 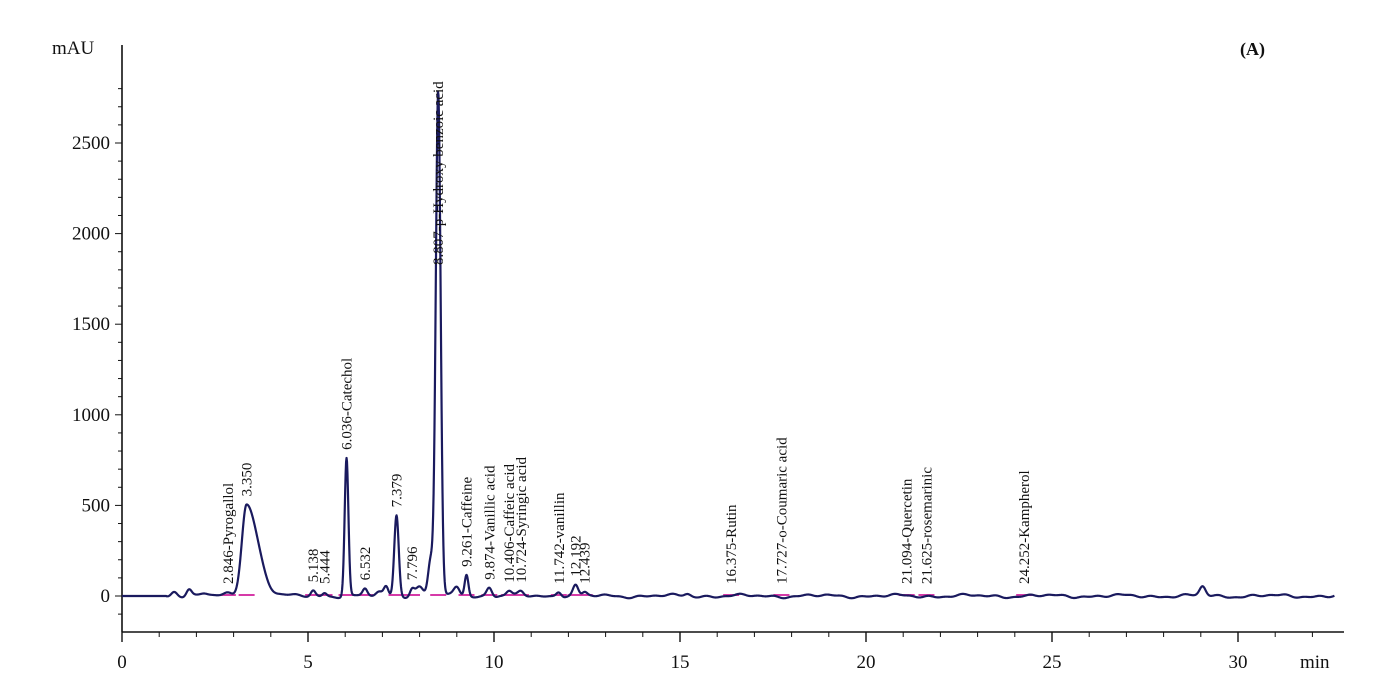 I want to click on peak-label: 6.532, so click(x=366, y=564).